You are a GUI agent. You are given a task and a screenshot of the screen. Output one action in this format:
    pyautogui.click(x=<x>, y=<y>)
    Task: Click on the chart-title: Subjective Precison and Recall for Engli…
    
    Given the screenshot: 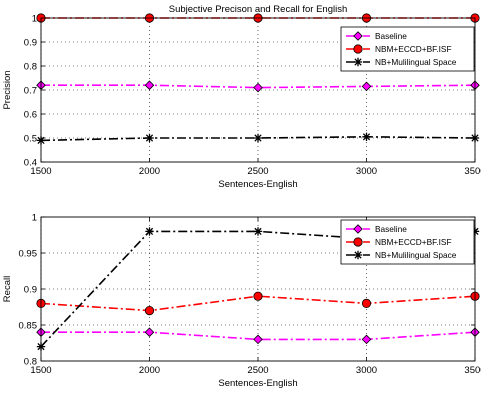 What is the action you would take?
    pyautogui.click(x=258, y=9)
    